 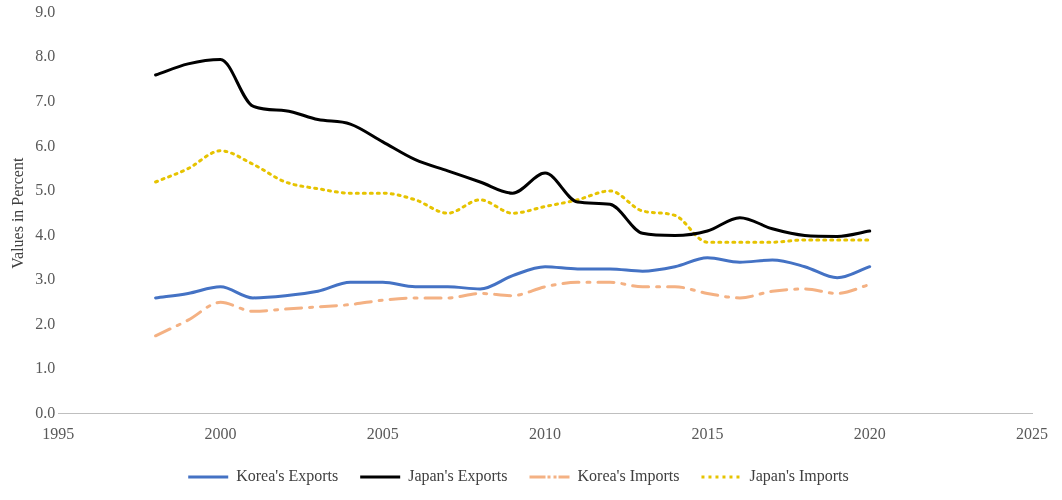 I want to click on y-tick-label: 5.0, so click(x=45, y=190).